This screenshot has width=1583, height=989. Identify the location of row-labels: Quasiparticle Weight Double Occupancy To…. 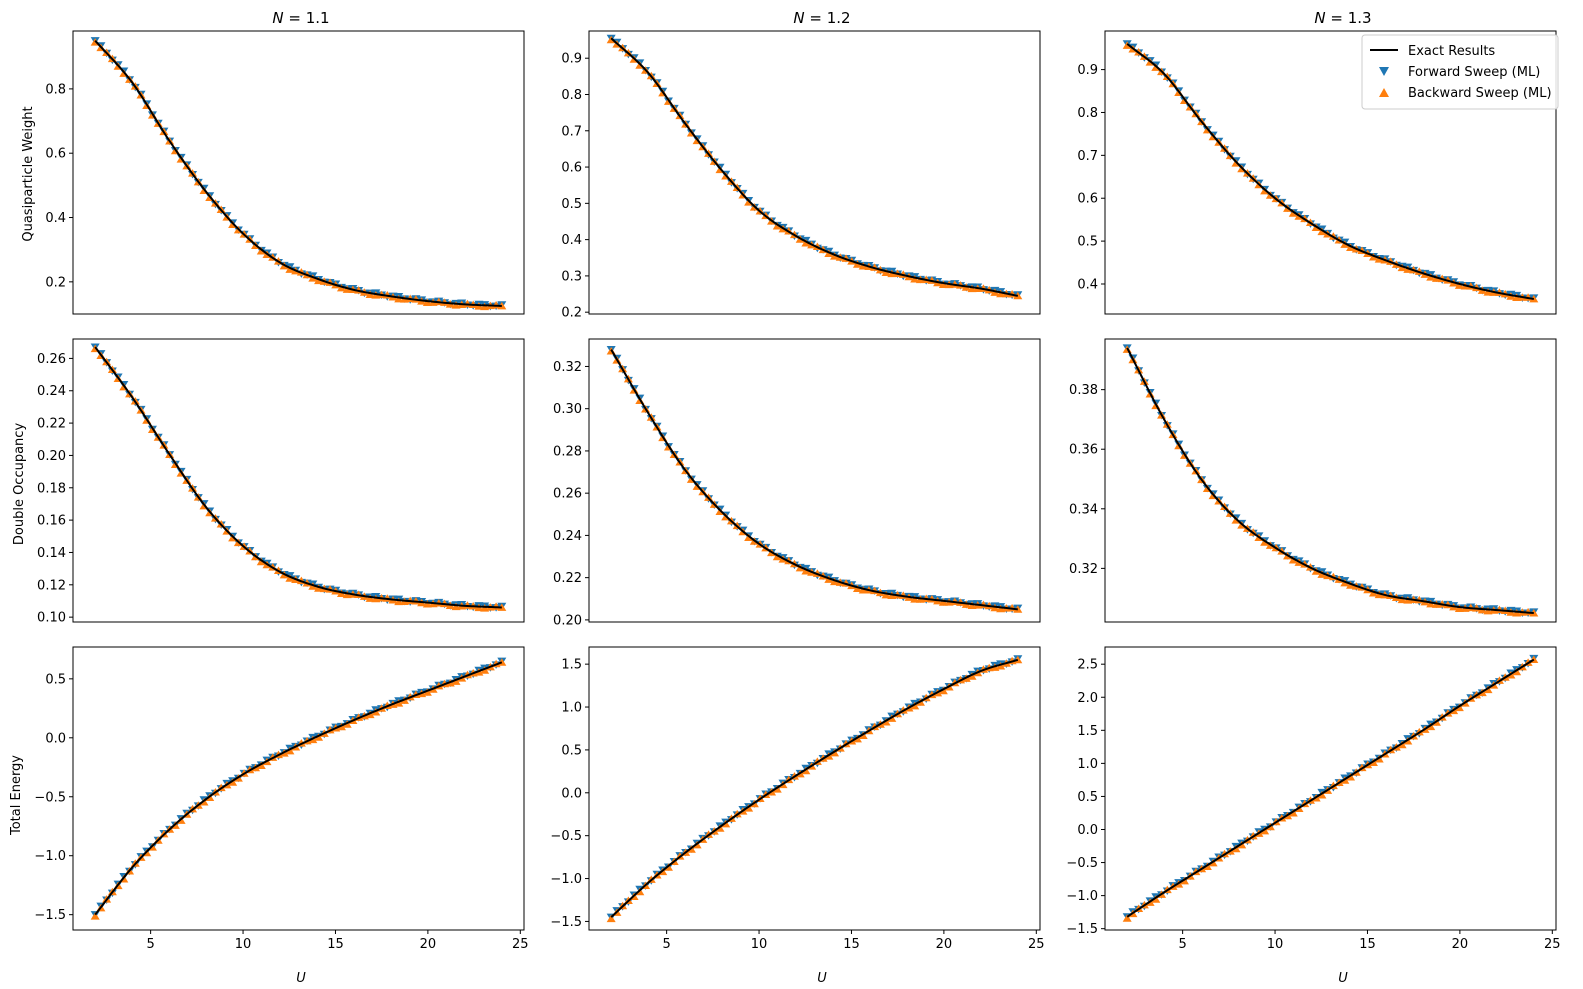
(22, 471).